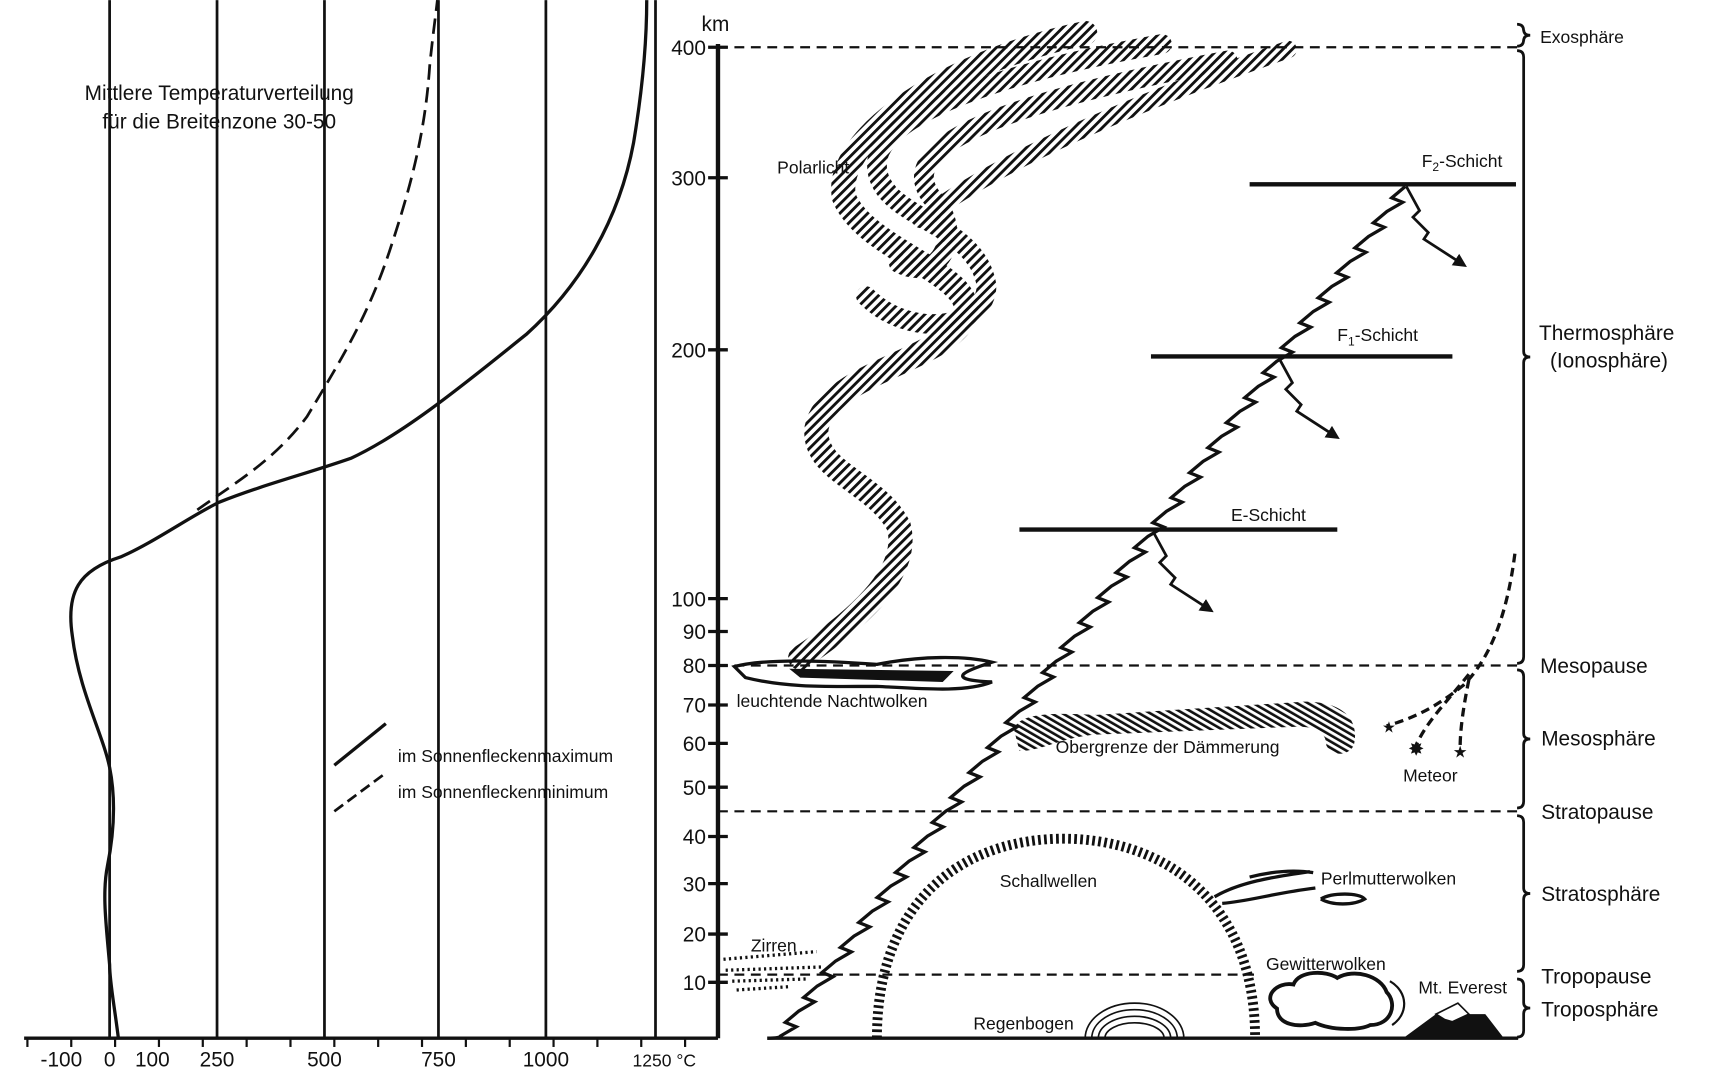 This screenshot has height=1080, width=1710. Describe the element at coordinates (1600, 894) in the screenshot. I see `label-stratosphere: Stratosphäre` at that location.